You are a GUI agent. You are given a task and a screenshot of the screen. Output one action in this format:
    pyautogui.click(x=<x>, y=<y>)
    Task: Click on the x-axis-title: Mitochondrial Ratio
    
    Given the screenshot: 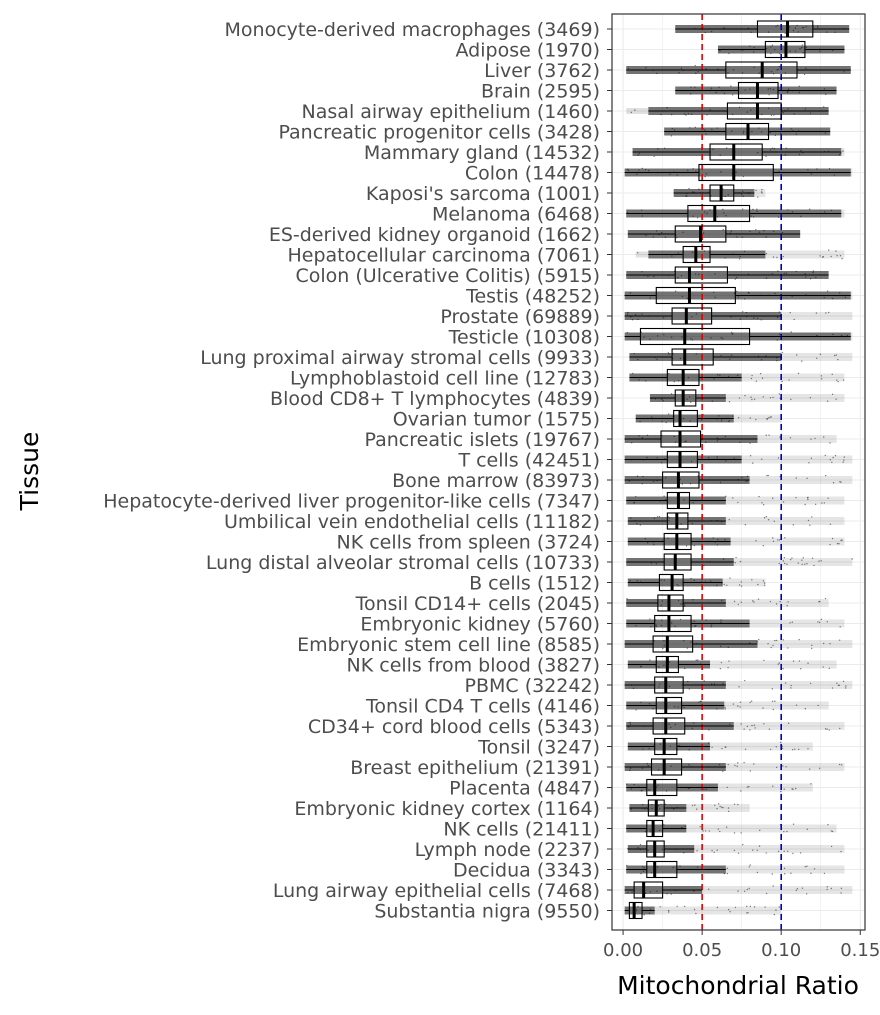 What is the action you would take?
    pyautogui.click(x=738, y=985)
    